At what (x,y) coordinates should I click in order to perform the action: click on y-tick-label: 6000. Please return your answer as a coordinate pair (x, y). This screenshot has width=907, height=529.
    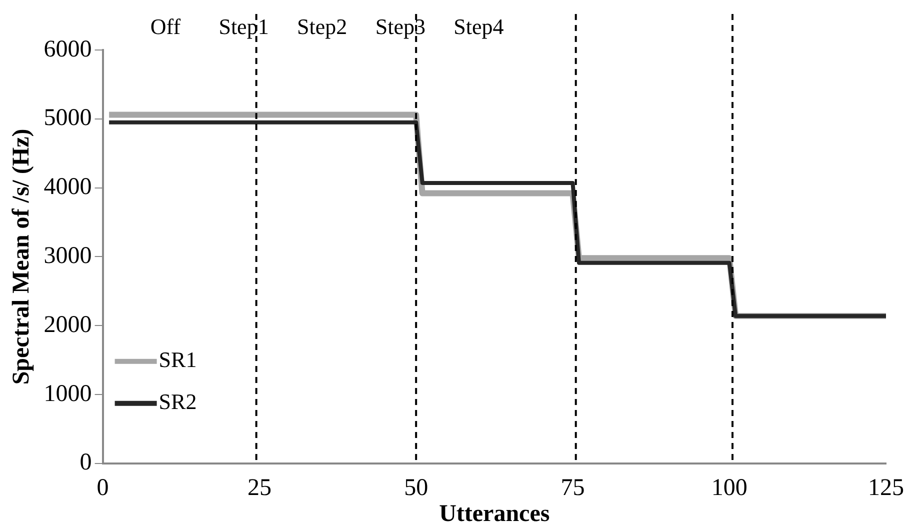
    Looking at the image, I should click on (68, 49).